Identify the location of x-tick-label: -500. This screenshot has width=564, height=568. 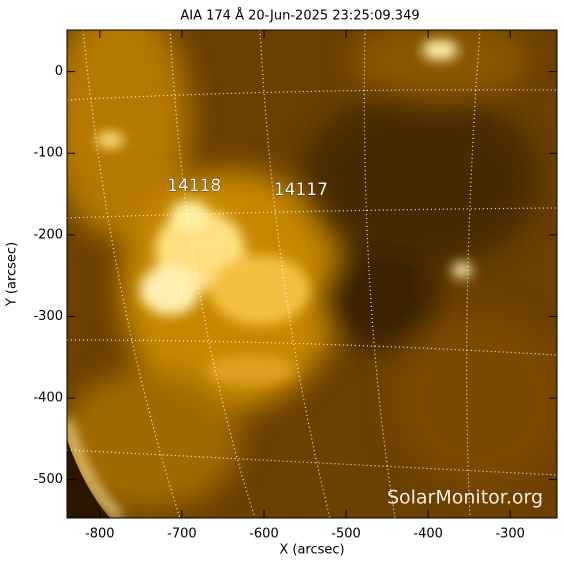
(346, 534).